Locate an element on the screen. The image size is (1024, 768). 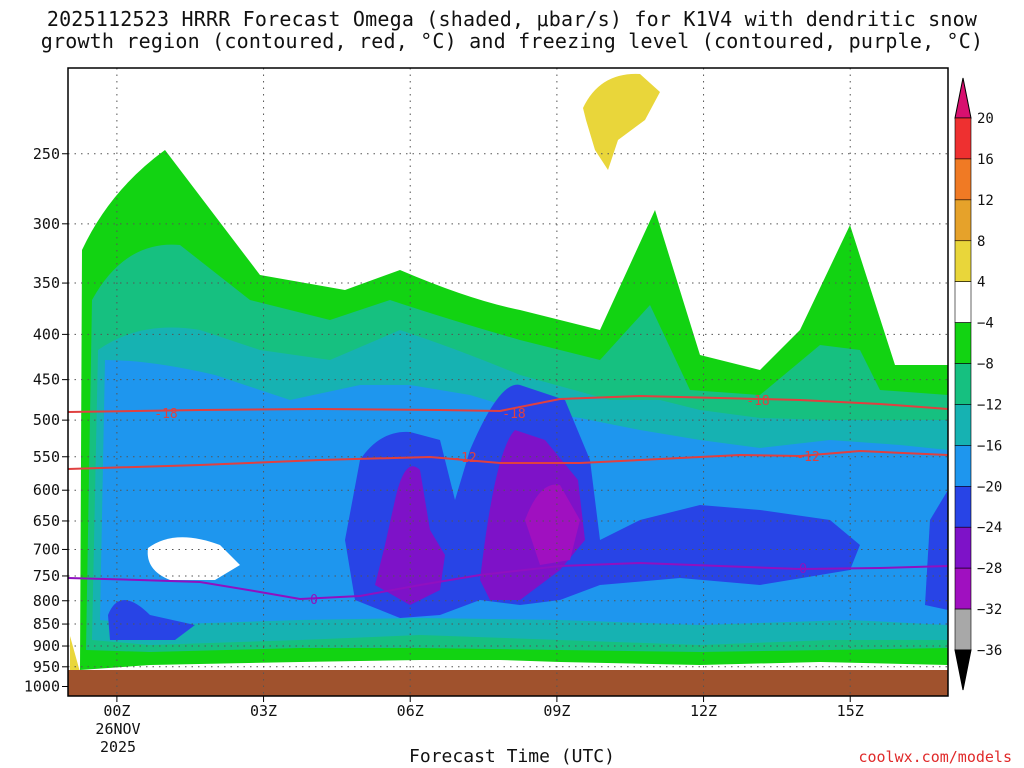
colorbar-bottom-arrow is located at coordinates (963, 670).